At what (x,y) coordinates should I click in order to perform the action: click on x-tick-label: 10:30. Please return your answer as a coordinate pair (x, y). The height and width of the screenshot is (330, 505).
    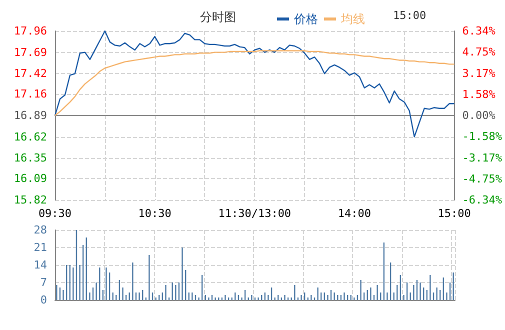
    Looking at the image, I should click on (155, 213).